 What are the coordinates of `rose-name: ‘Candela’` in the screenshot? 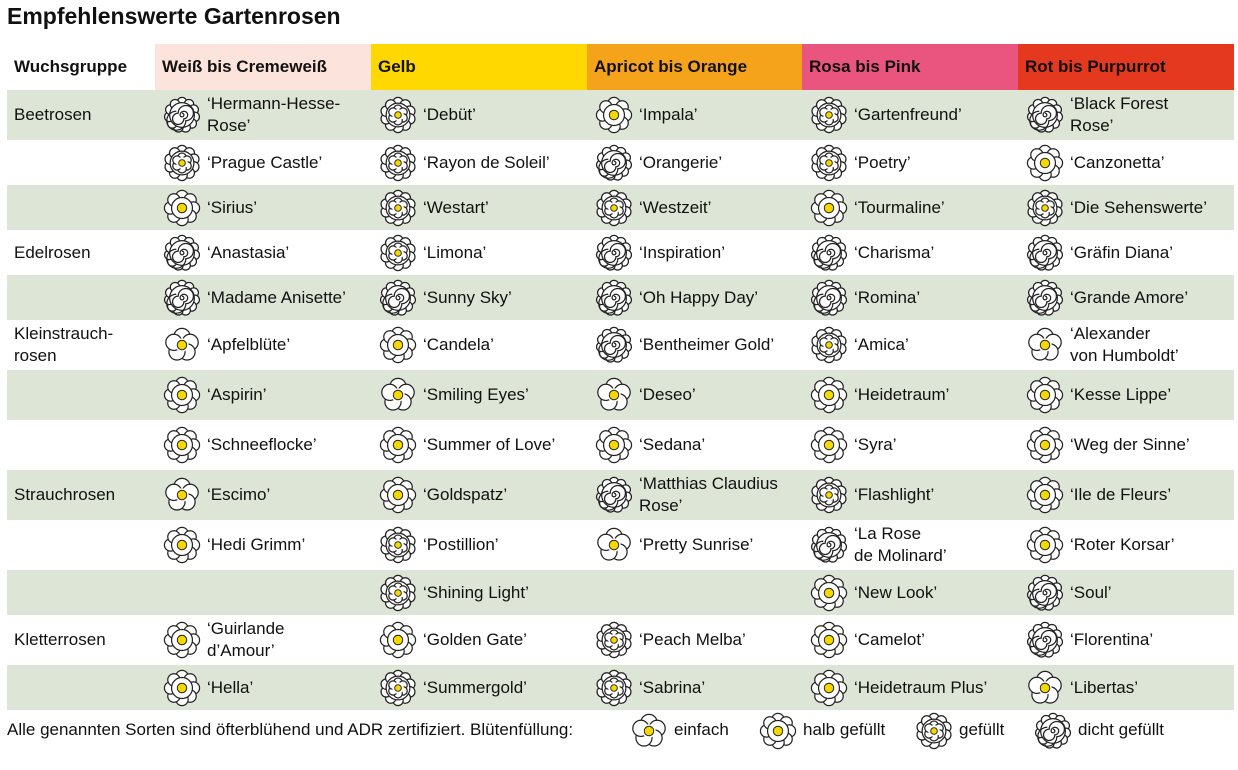 It's located at (458, 344).